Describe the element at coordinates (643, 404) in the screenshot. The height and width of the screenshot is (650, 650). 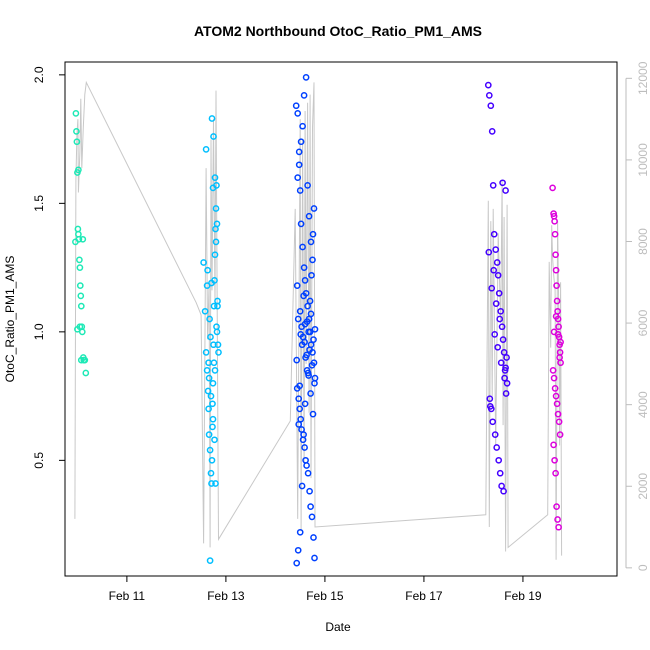
I see `y2-tick-label: 4000` at that location.